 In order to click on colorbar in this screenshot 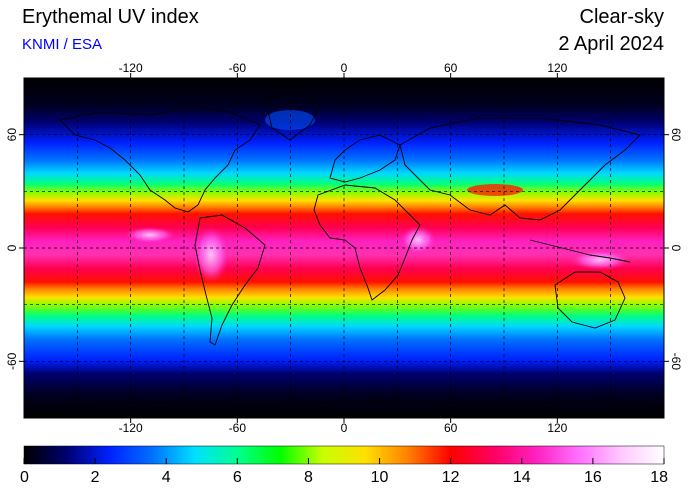, I will do `click(344, 455)`.